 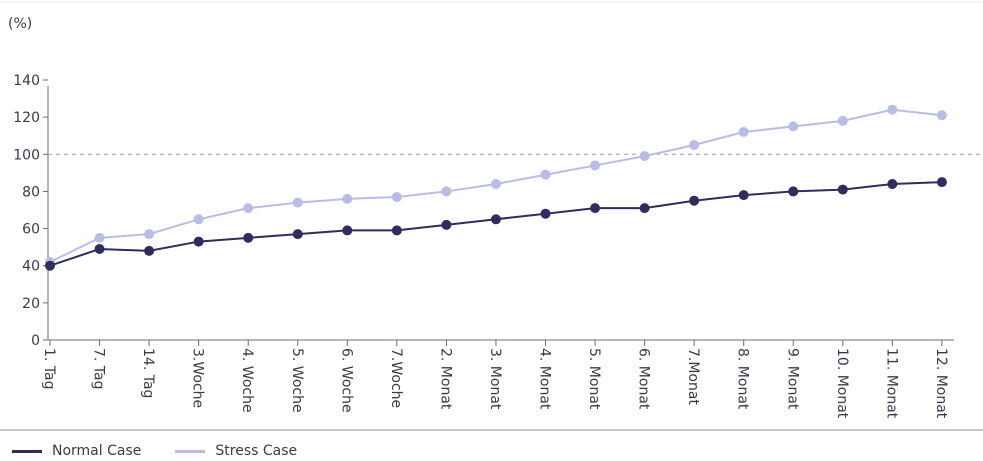 What do you see at coordinates (31, 267) in the screenshot?
I see `y-tick-label: 40` at bounding box center [31, 267].